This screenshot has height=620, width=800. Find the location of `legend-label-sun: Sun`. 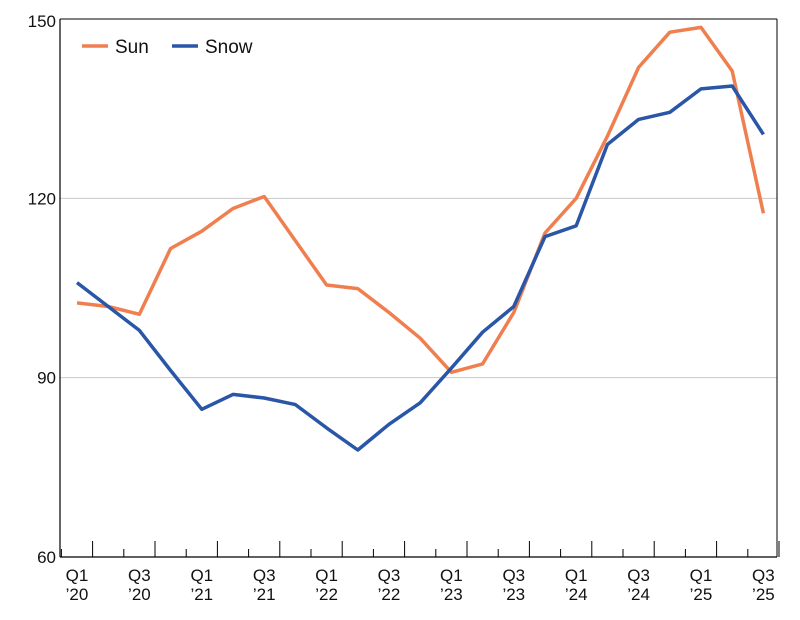

legend-label-sun: Sun is located at coordinates (132, 47).